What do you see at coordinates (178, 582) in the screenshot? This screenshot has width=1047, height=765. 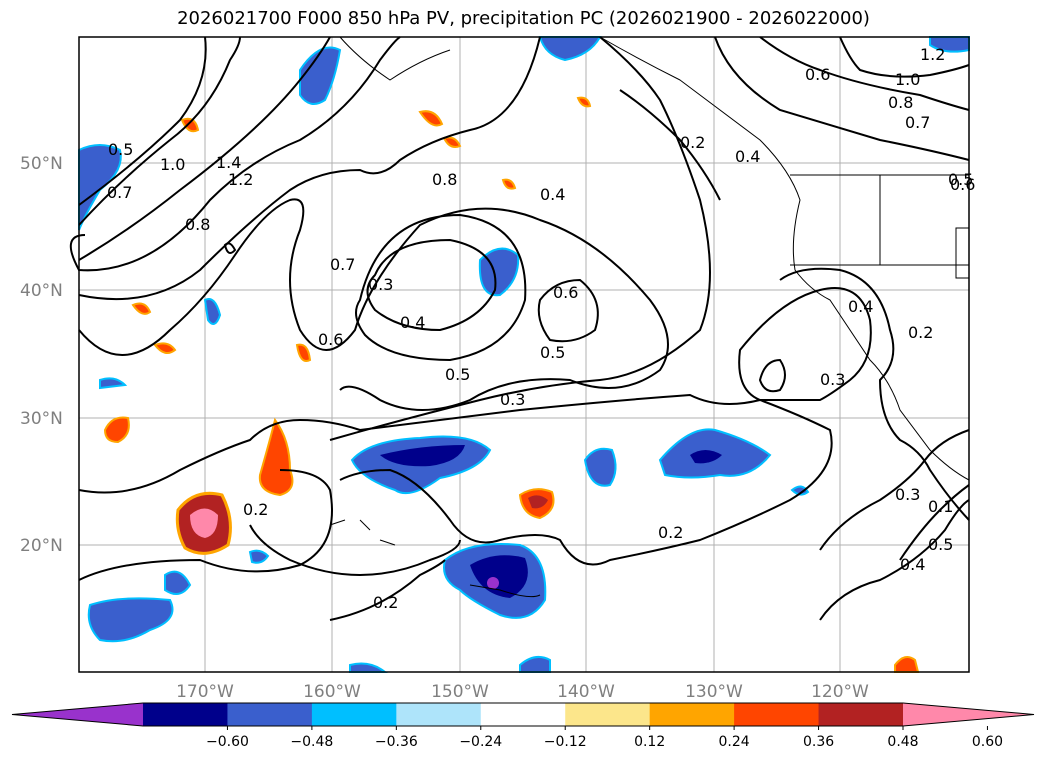 I see `precip-blob-sw2` at bounding box center [178, 582].